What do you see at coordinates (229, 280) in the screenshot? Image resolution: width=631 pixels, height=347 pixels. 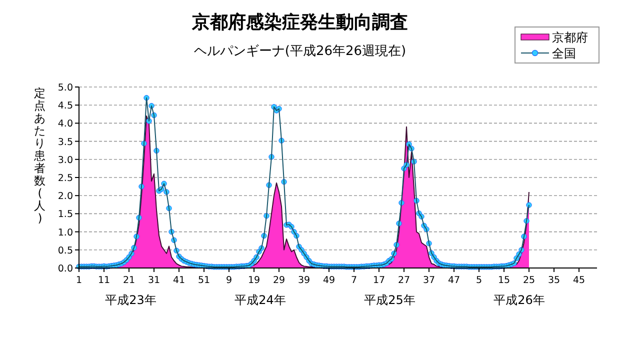 I see `x-tick-label: 9` at bounding box center [229, 280].